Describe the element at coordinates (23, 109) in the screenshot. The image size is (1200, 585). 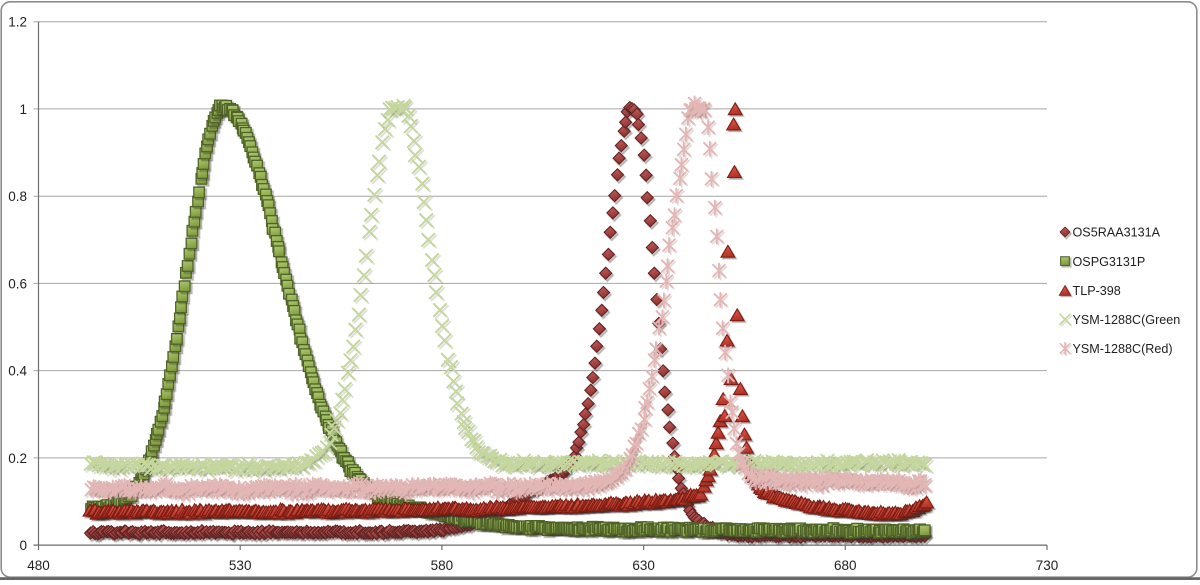
I see `svg-text: 1` at that location.